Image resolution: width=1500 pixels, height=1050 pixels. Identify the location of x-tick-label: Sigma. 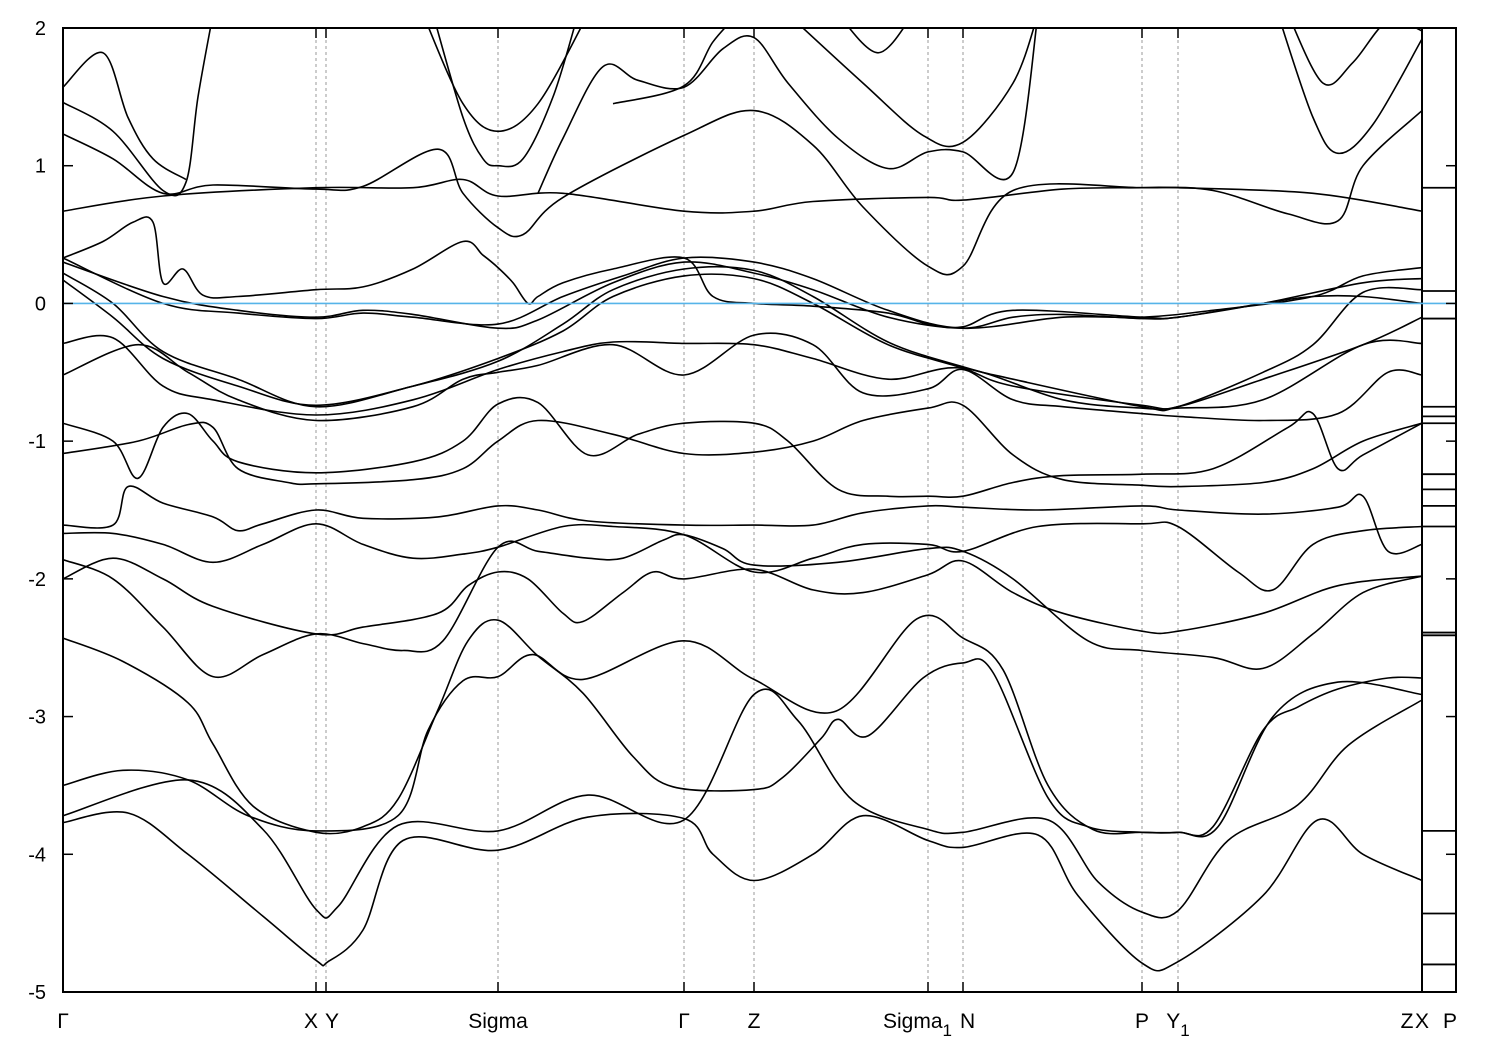
(498, 1021).